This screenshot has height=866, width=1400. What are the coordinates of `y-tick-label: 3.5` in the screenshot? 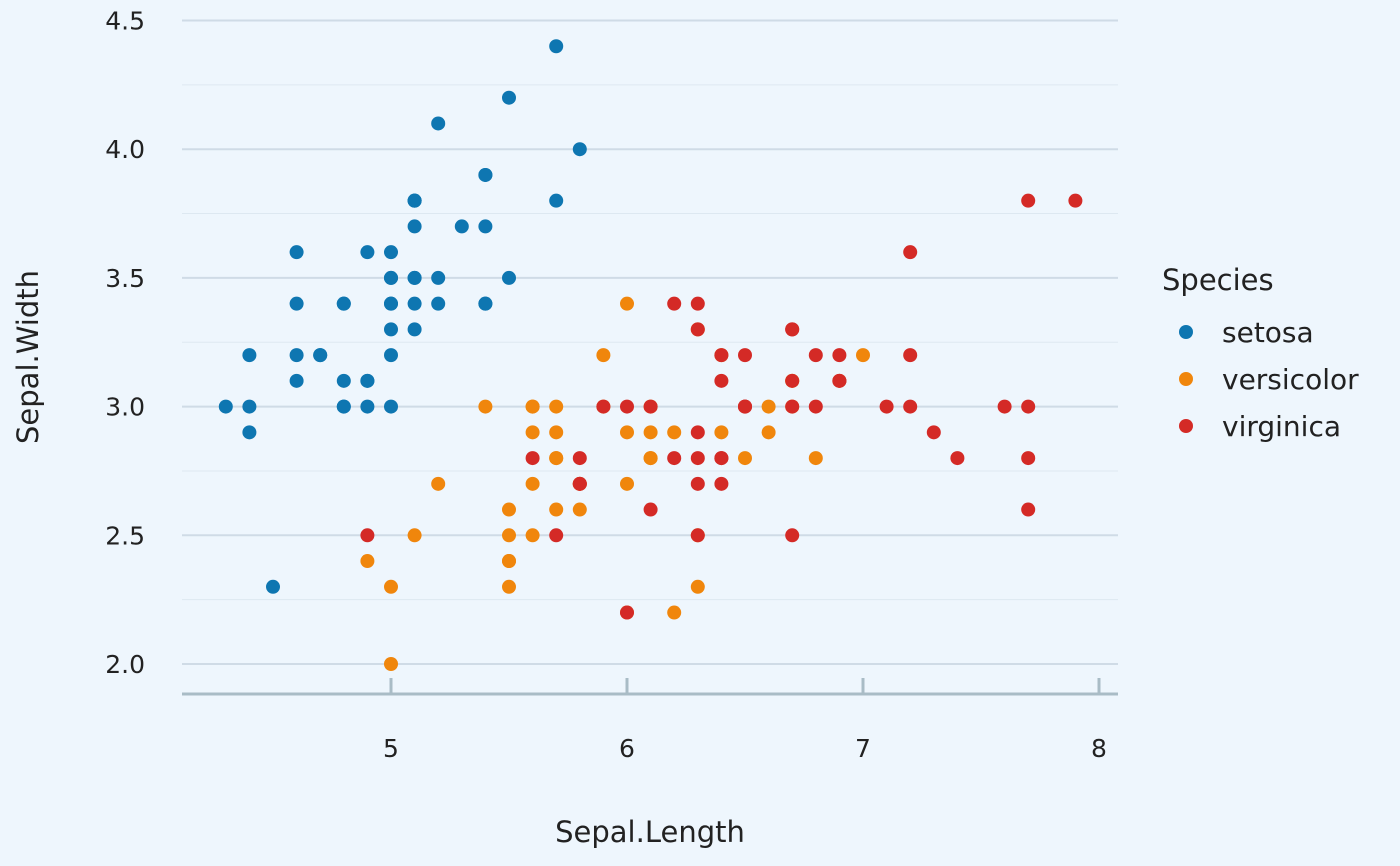 It's located at (125, 278).